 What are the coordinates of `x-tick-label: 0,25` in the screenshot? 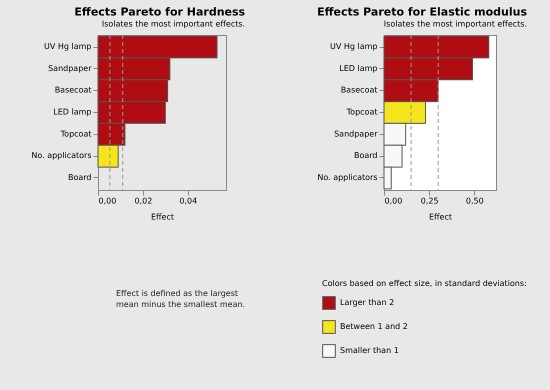 It's located at (429, 201).